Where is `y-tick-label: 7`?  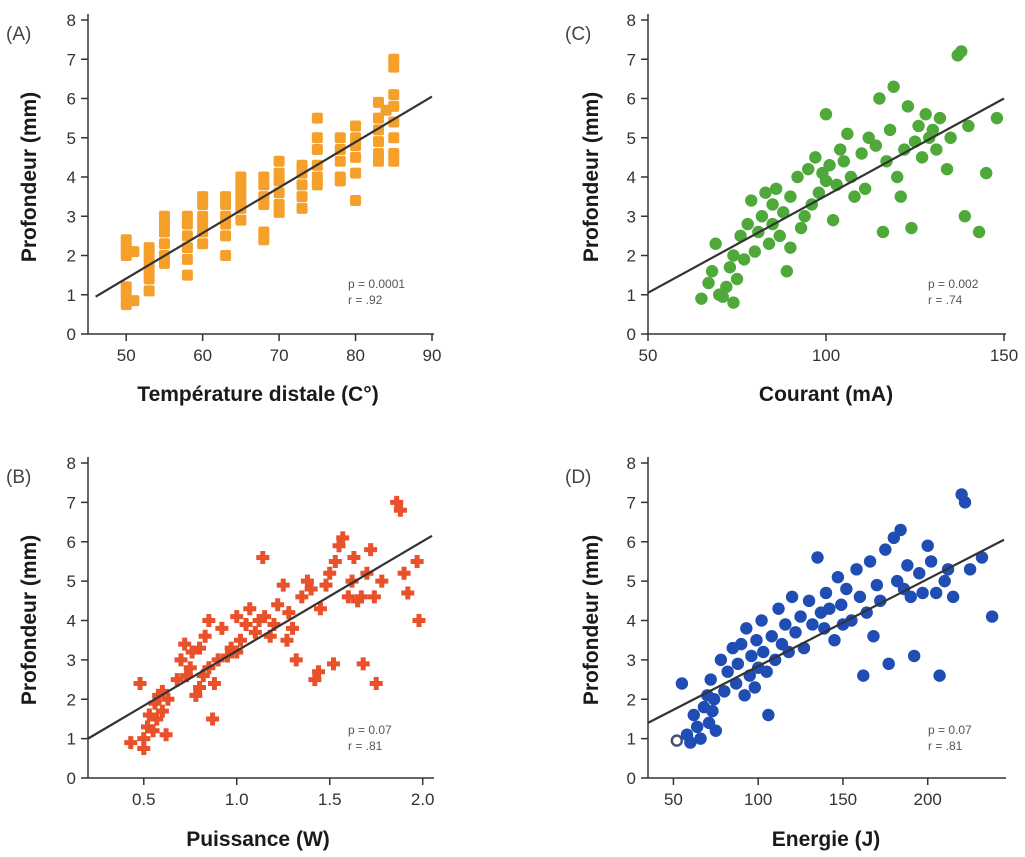
y-tick-label: 7 is located at coordinates (631, 59).